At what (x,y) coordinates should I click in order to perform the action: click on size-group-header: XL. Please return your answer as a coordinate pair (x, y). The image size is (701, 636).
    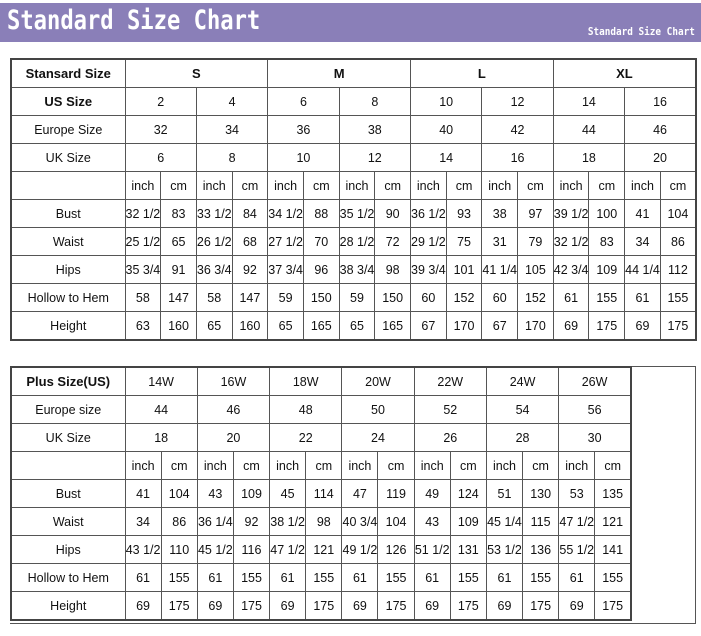
    Looking at the image, I should click on (624, 73).